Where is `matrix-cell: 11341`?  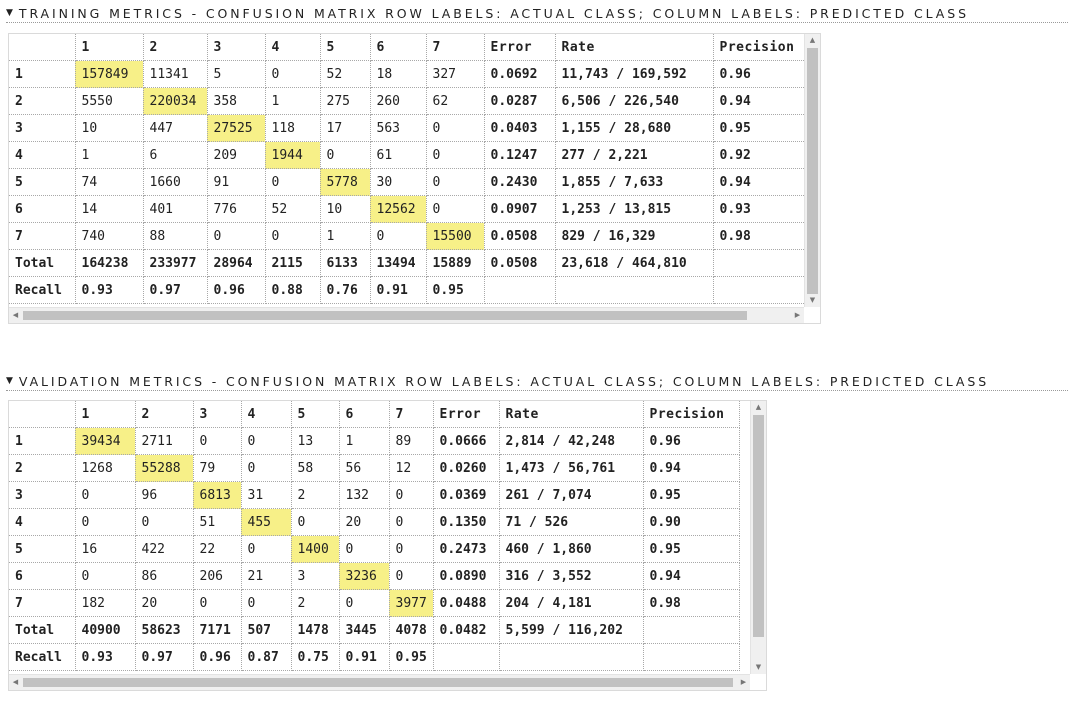 matrix-cell: 11341 is located at coordinates (175, 74).